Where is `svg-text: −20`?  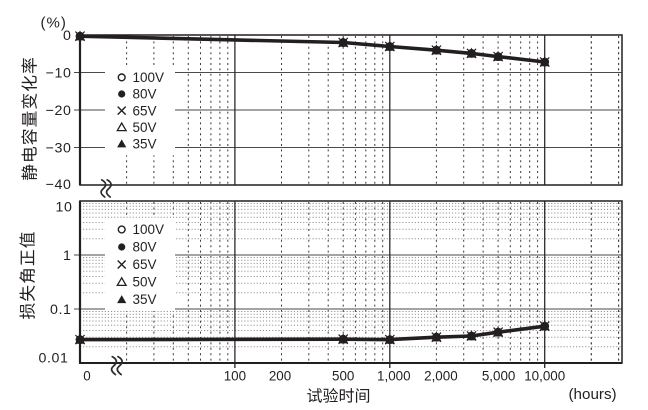
svg-text: −20 is located at coordinates (59, 111).